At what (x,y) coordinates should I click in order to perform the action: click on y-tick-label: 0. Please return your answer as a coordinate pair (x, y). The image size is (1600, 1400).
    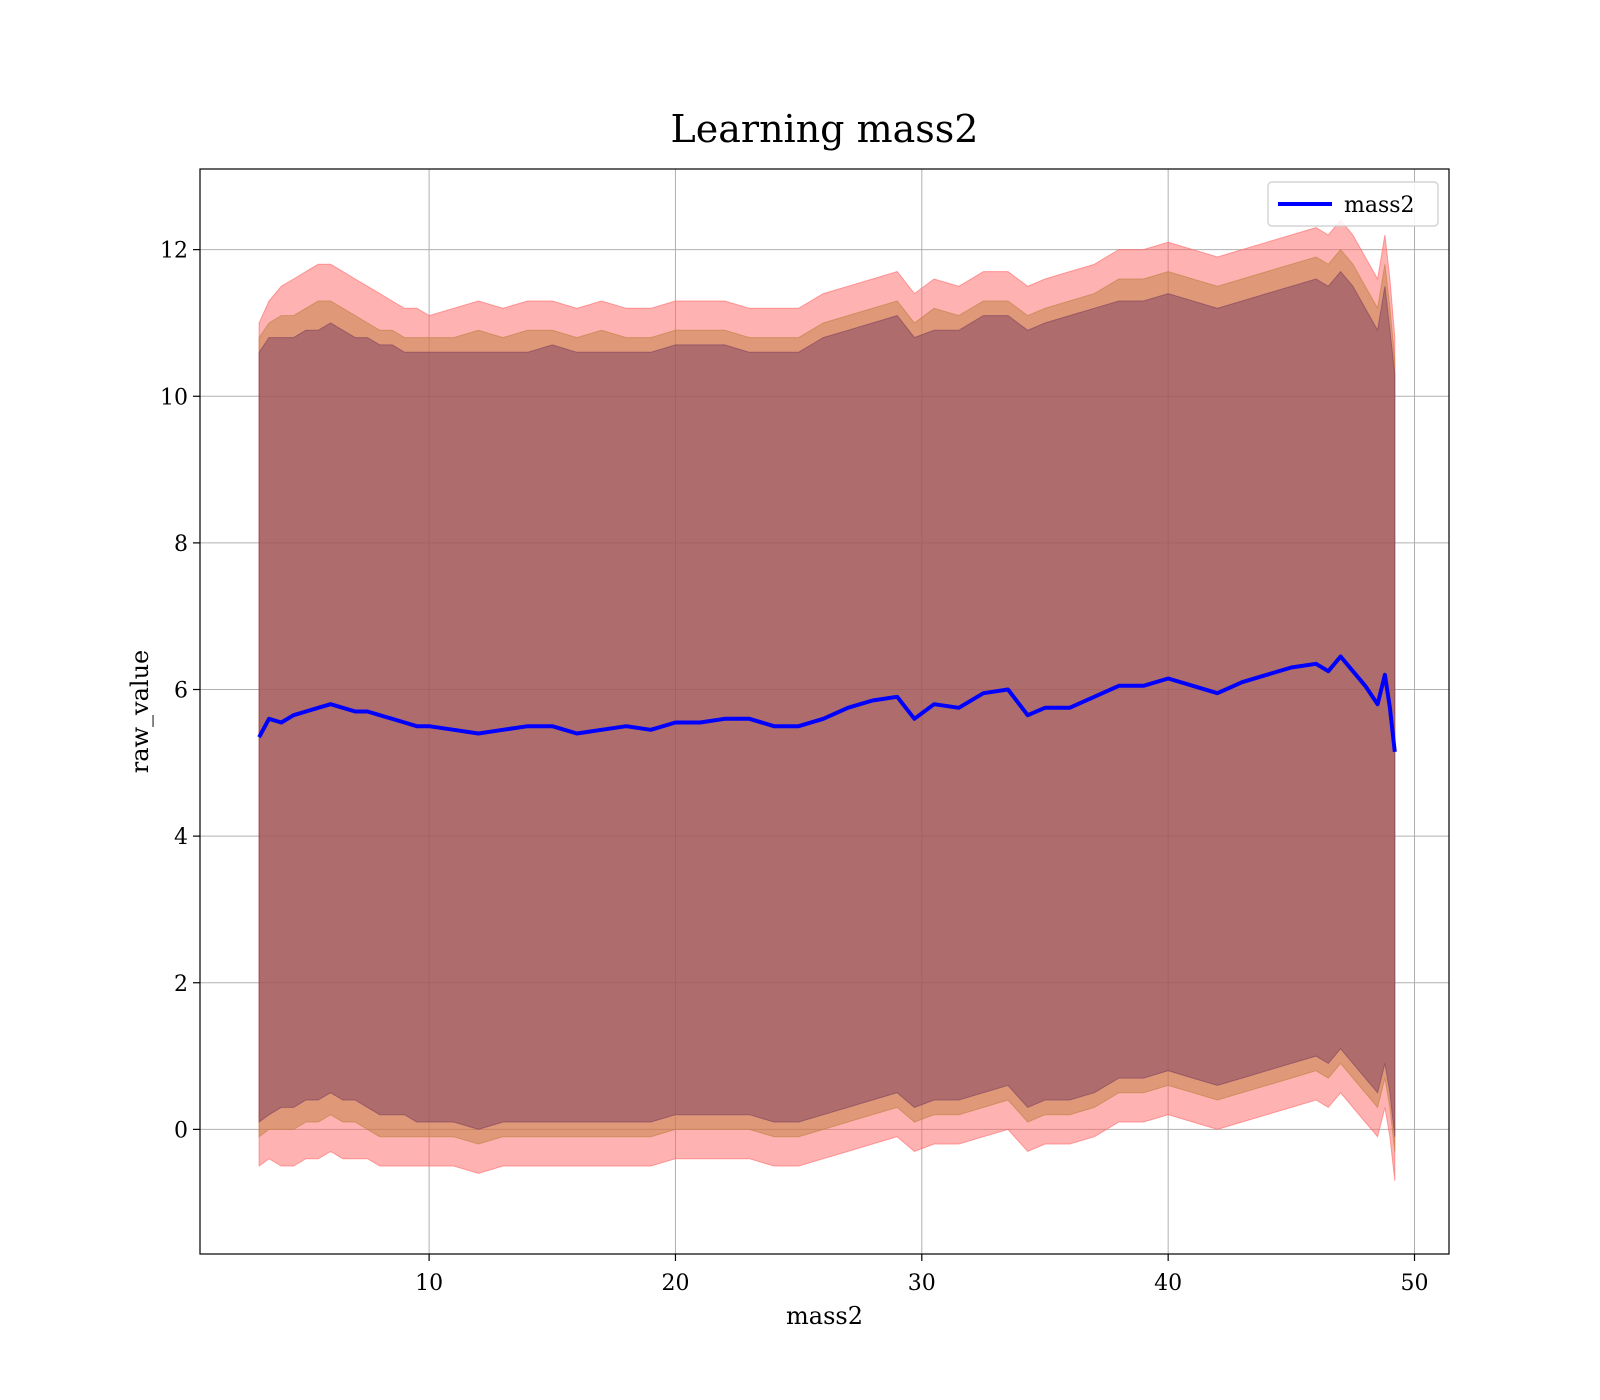
    Looking at the image, I should click on (181, 1130).